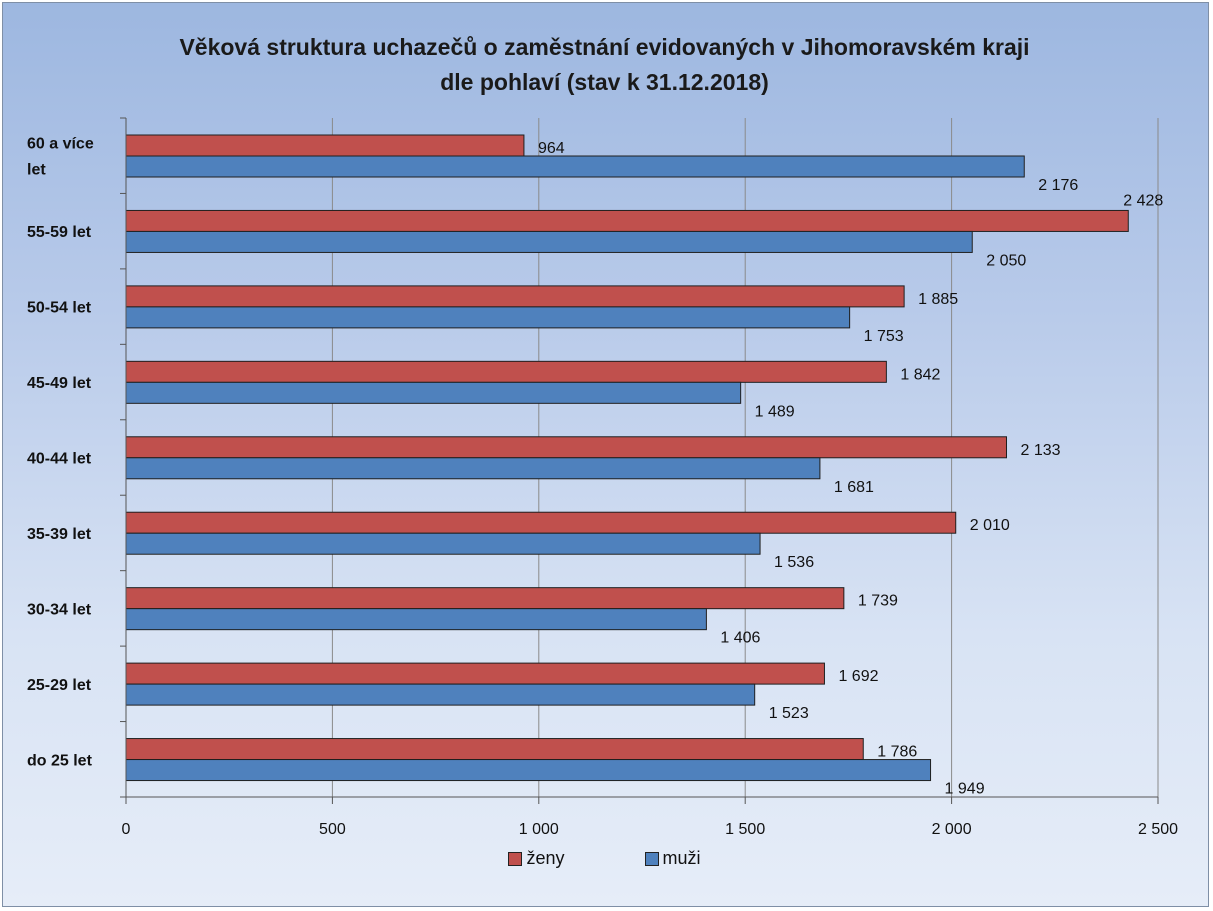 This screenshot has width=1213, height=911. What do you see at coordinates (604, 82) in the screenshot?
I see `chart-title-line-2: dle pohlaví (stav k 31.12.2018)` at bounding box center [604, 82].